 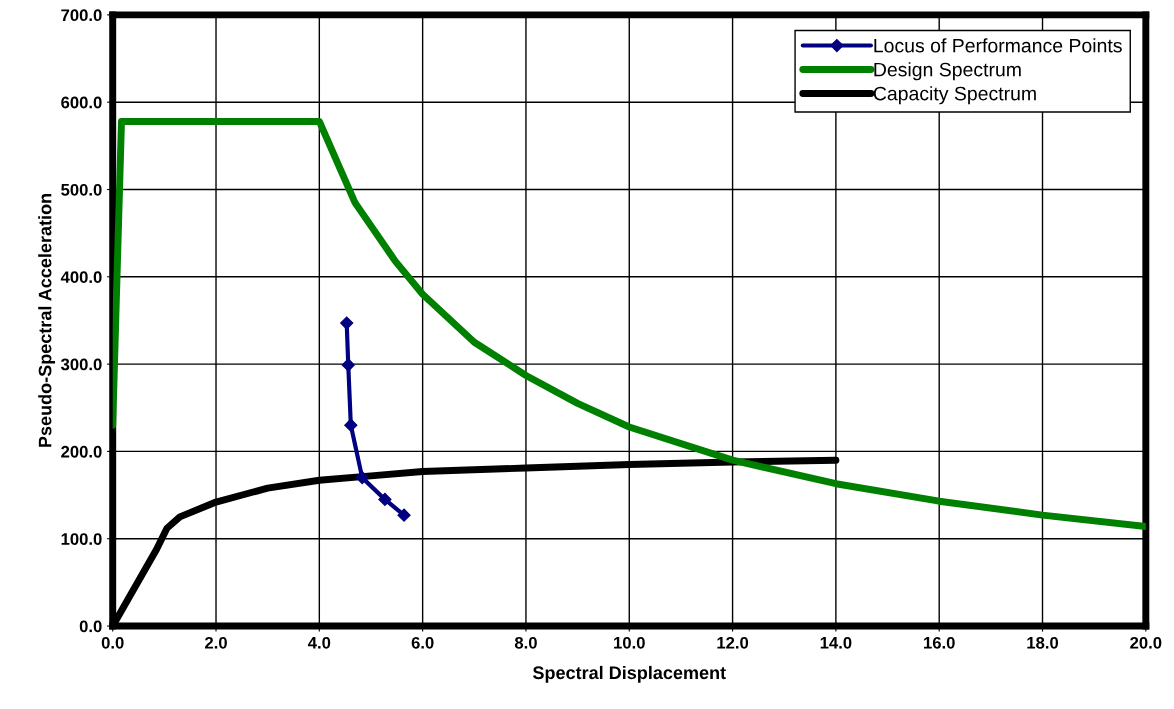 What do you see at coordinates (90, 626) in the screenshot?
I see `y-tick-label: 0.0` at bounding box center [90, 626].